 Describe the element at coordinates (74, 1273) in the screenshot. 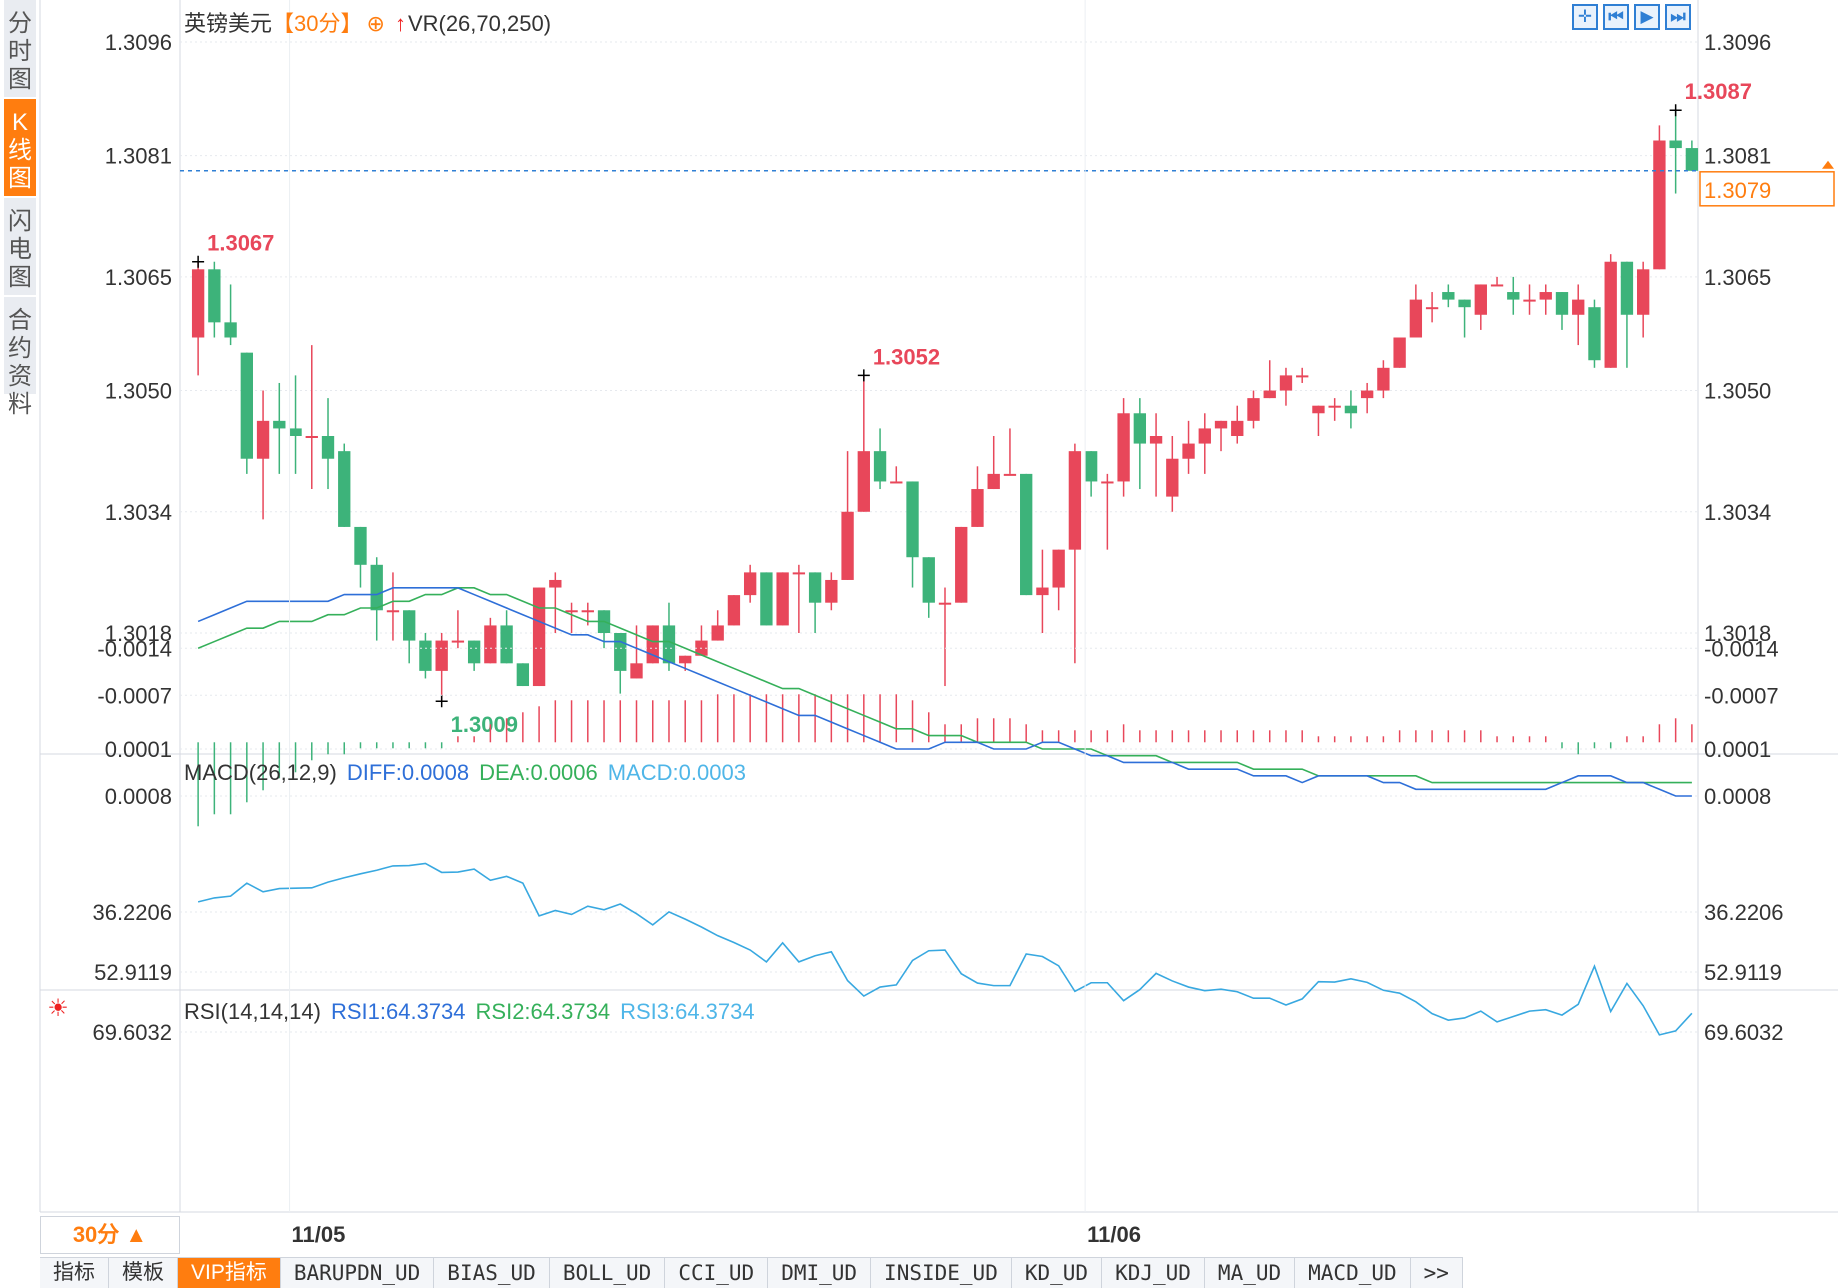

I see `indicator-tab--: 指标` at that location.